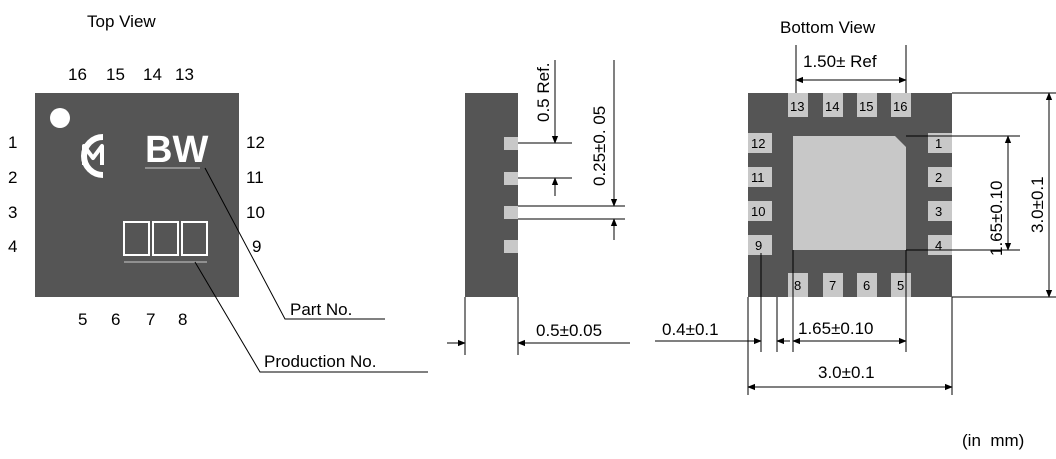 This screenshot has height=459, width=1056. I want to click on dim-top: 1.50± Ref, so click(840, 61).